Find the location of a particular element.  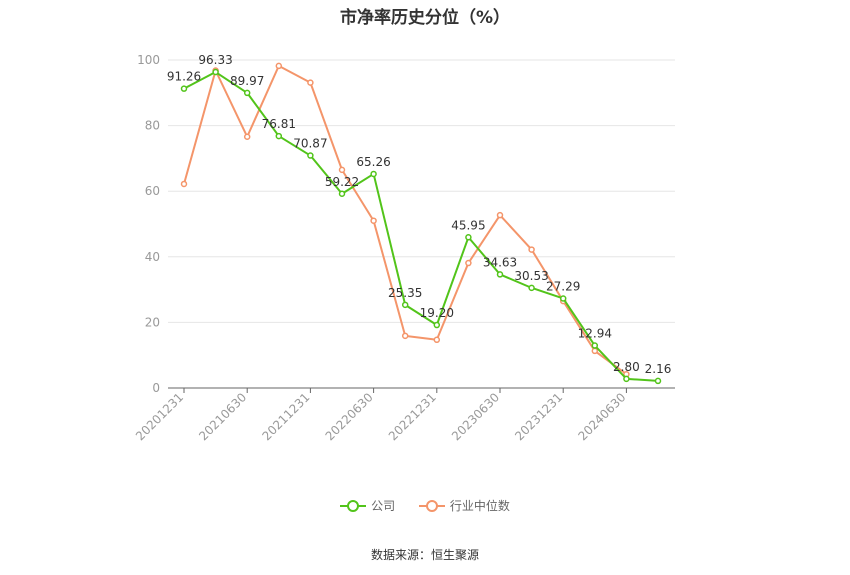

data-label: 76.81 is located at coordinates (279, 124).